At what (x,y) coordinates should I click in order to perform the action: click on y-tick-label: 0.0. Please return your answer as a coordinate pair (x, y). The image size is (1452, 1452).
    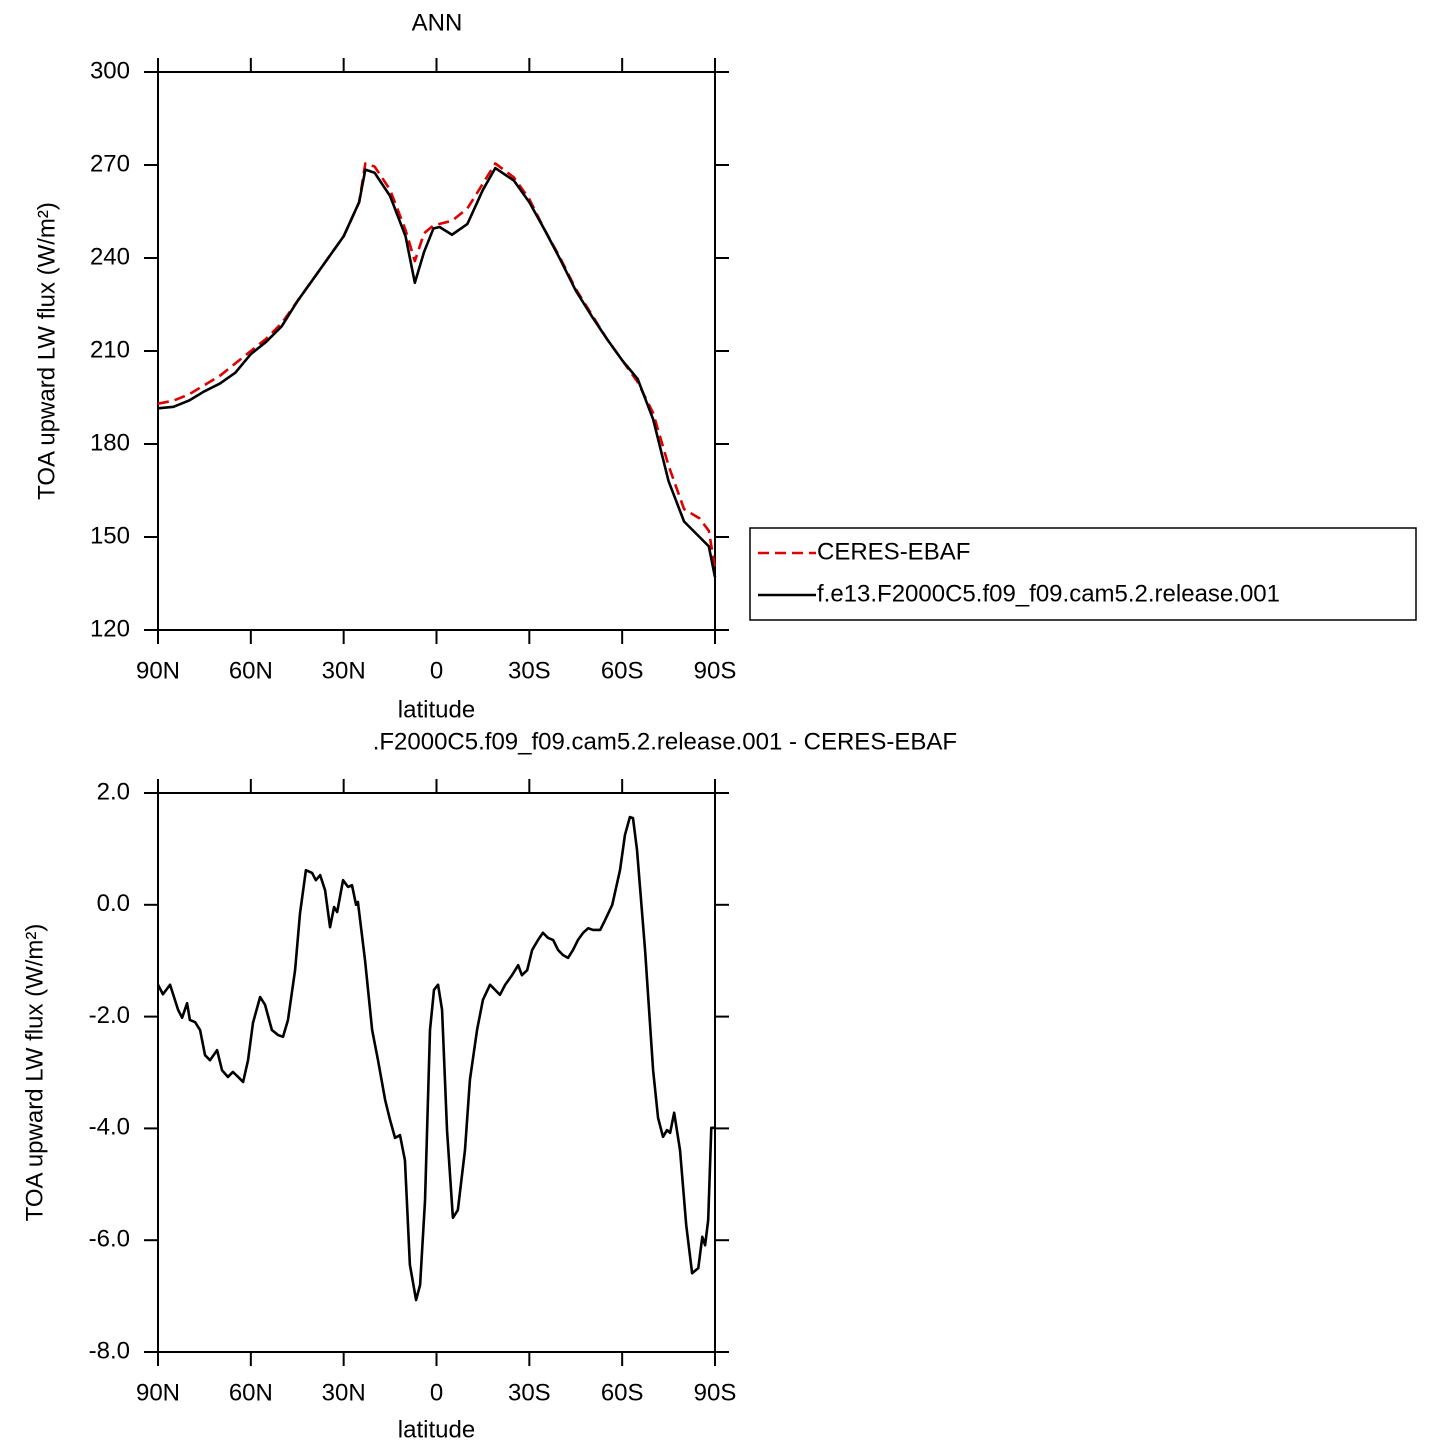
    Looking at the image, I should click on (113, 903).